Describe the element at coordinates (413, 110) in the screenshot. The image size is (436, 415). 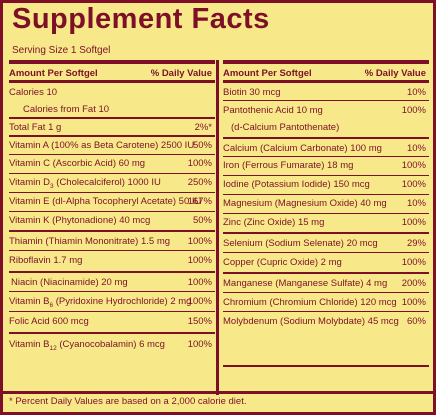
I see `pantothenic-dv: 100%` at that location.